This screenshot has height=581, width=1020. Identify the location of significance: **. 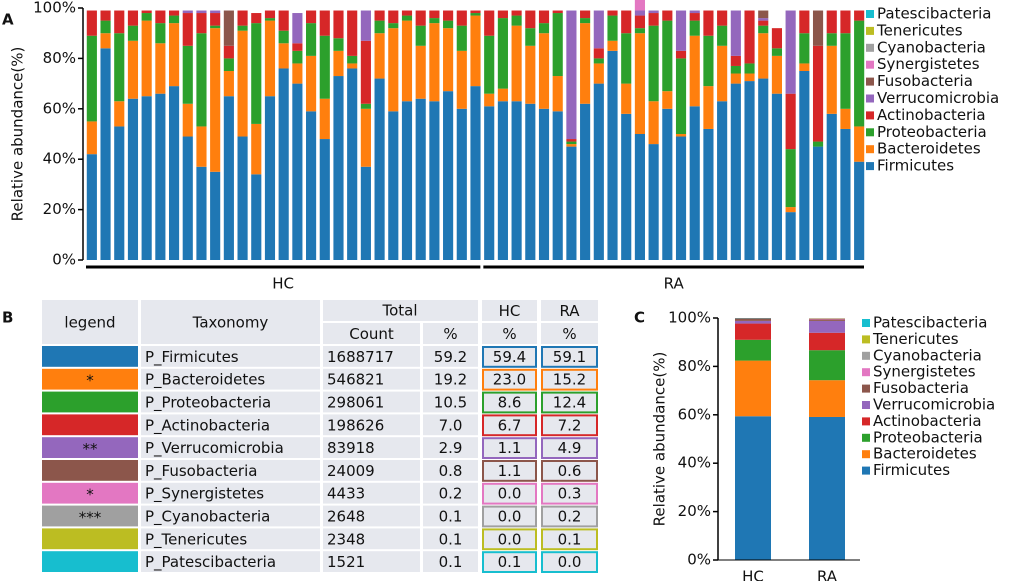
(91, 449).